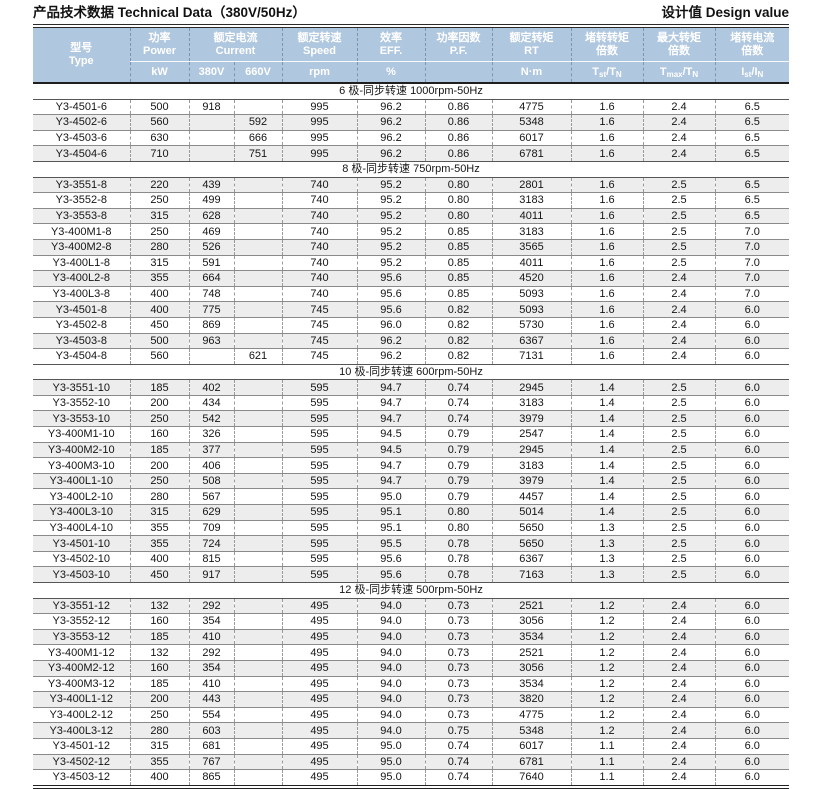 The image size is (822, 789). Describe the element at coordinates (743, 72) in the screenshot. I see `unit-ist-base: I` at that location.